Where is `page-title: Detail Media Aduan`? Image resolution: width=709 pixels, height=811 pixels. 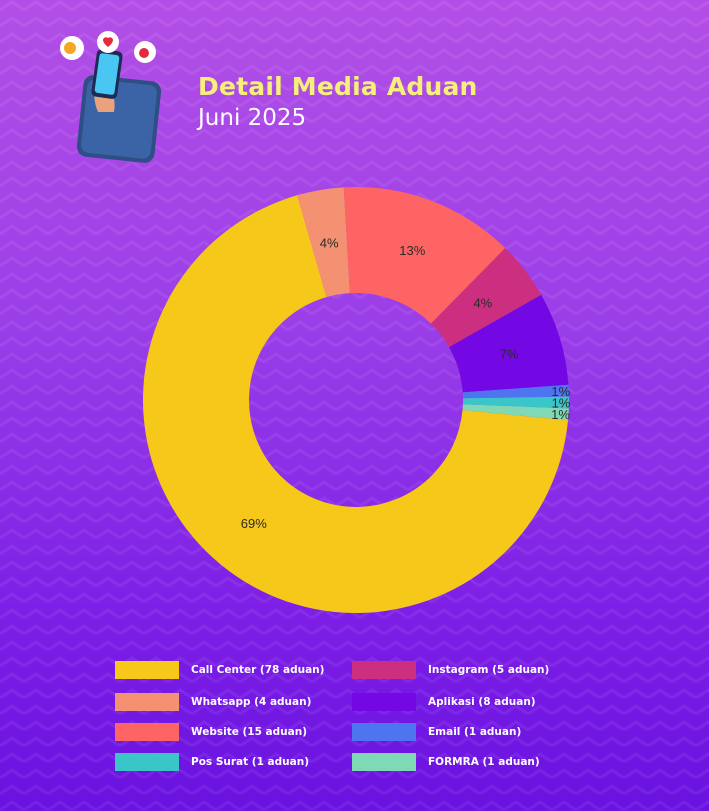 page-title: Detail Media Aduan is located at coordinates (338, 86).